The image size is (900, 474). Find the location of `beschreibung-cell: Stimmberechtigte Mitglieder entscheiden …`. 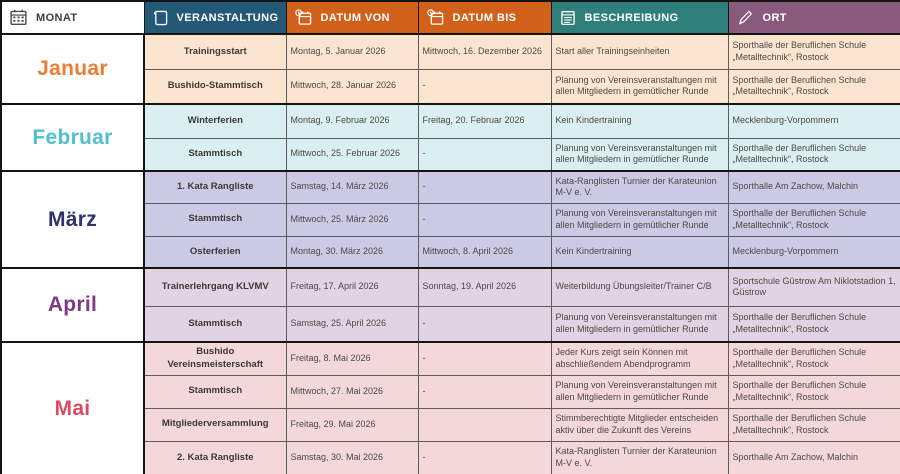

beschreibung-cell: Stimmberechtigte Mitglieder entscheiden … is located at coordinates (639, 424).